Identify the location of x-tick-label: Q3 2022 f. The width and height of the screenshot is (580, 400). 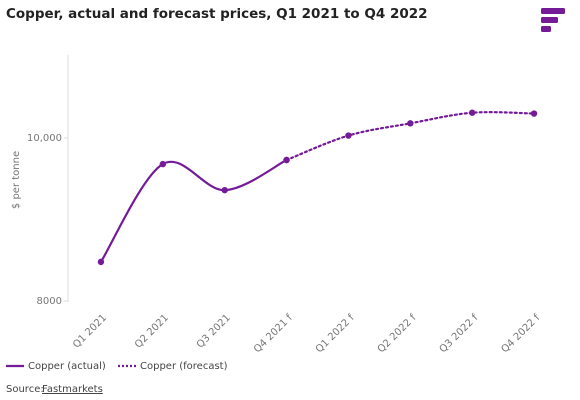
(459, 333).